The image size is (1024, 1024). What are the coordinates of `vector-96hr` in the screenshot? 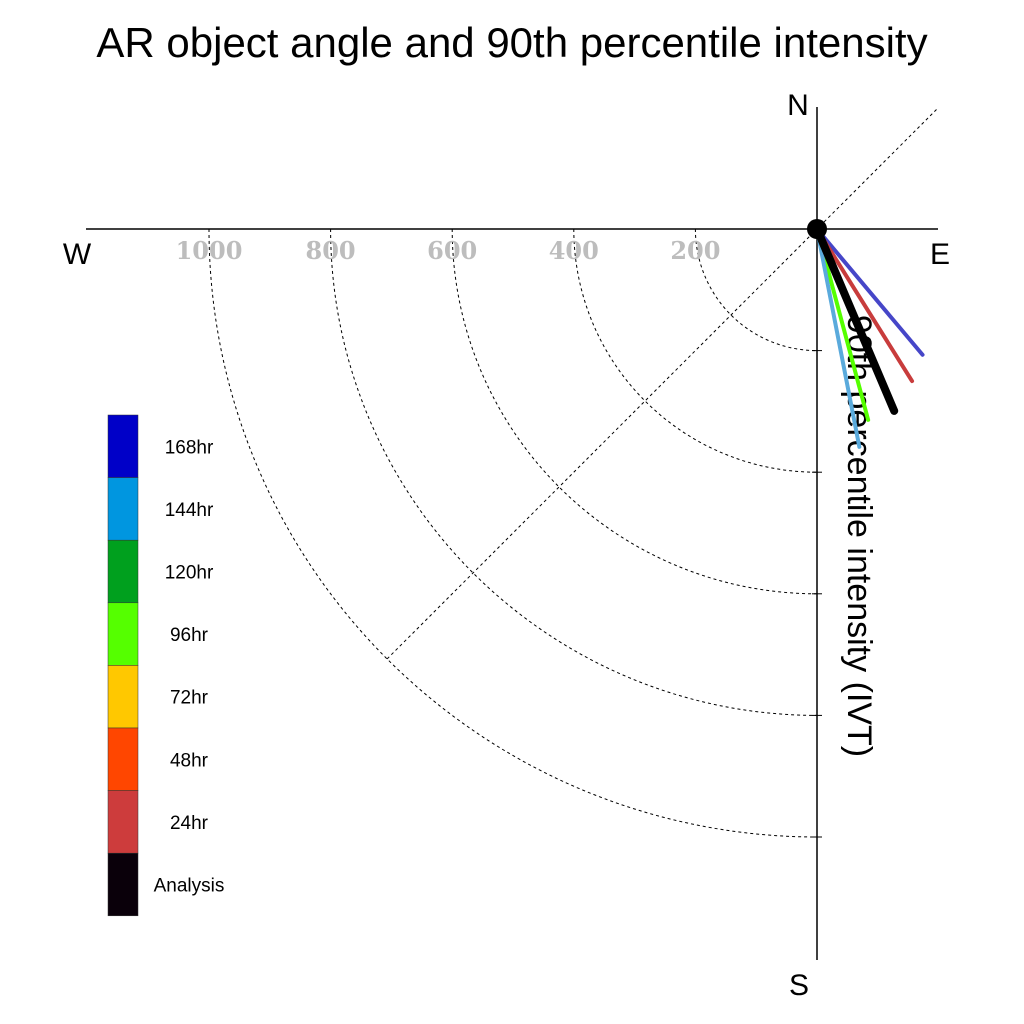 It's located at (843, 324).